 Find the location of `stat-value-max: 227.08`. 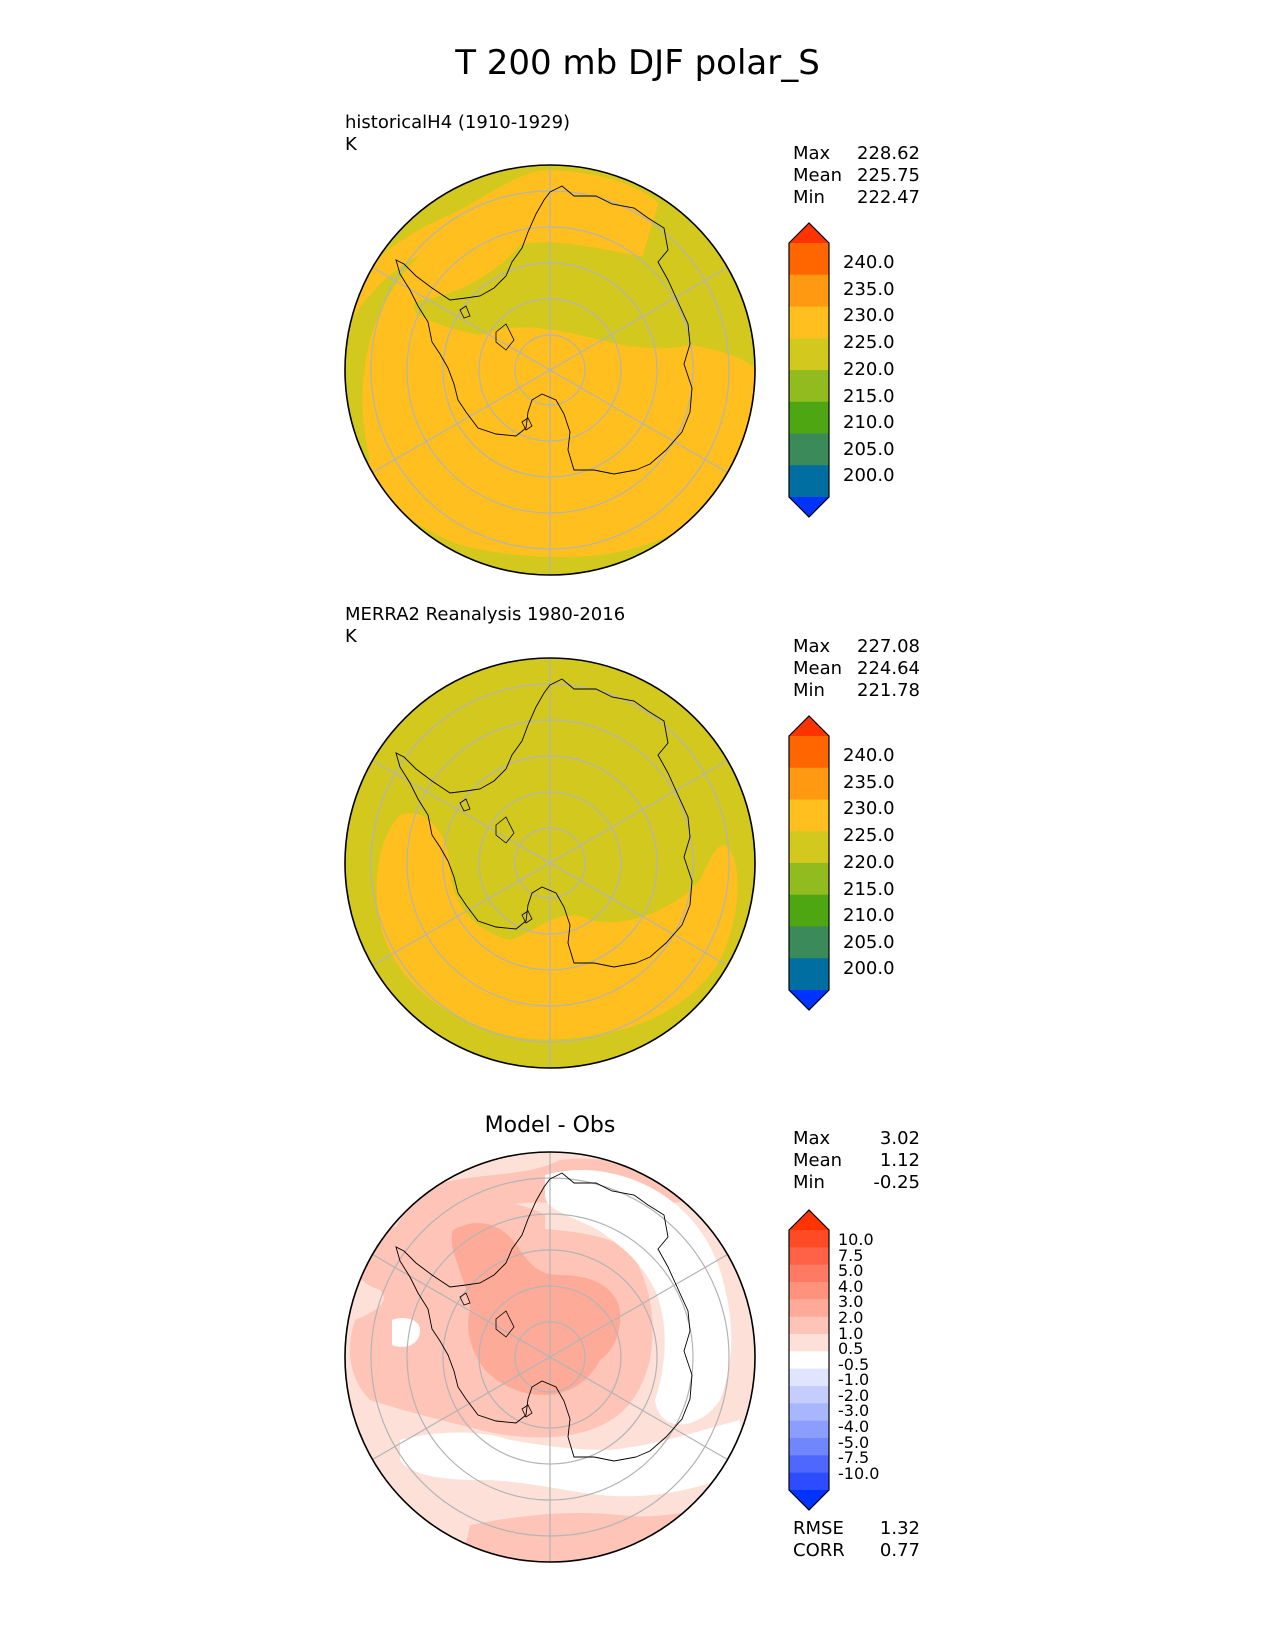

stat-value-max: 227.08 is located at coordinates (888, 646).